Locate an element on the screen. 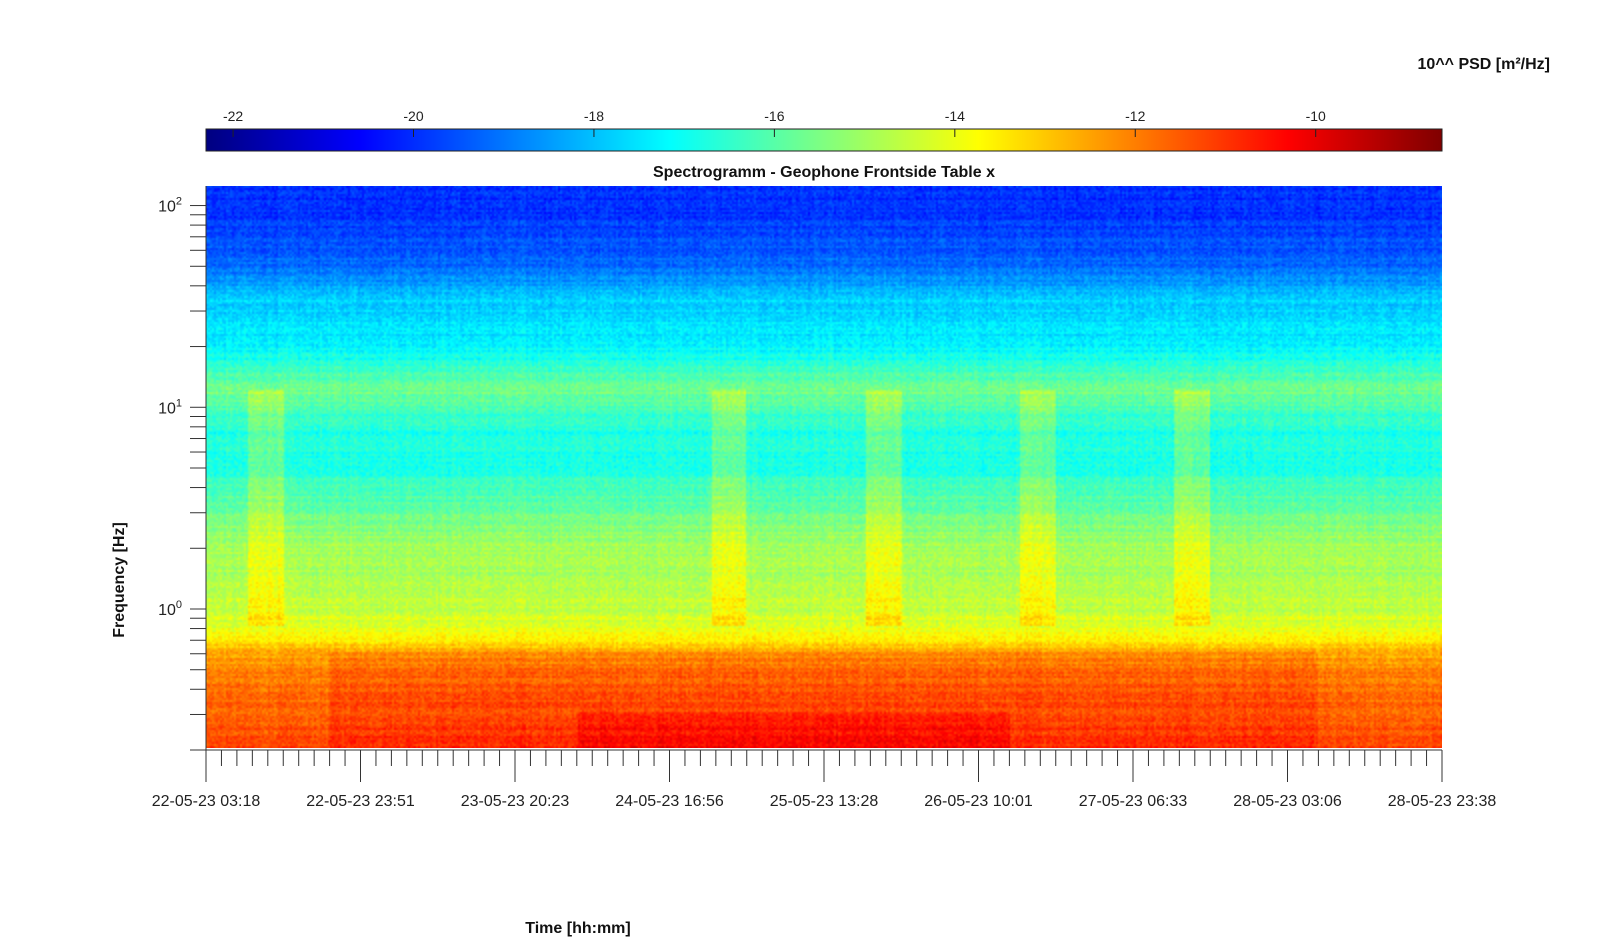 The width and height of the screenshot is (1600, 942). x-tick-label: 26-05-23 10:01 is located at coordinates (978, 801).